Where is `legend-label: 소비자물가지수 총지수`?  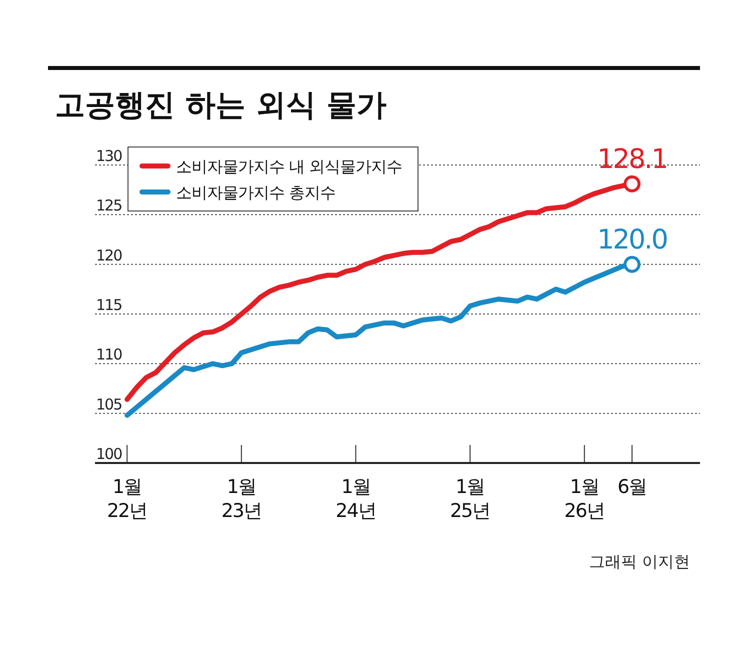
legend-label: 소비자물가지수 총지수 is located at coordinates (256, 192).